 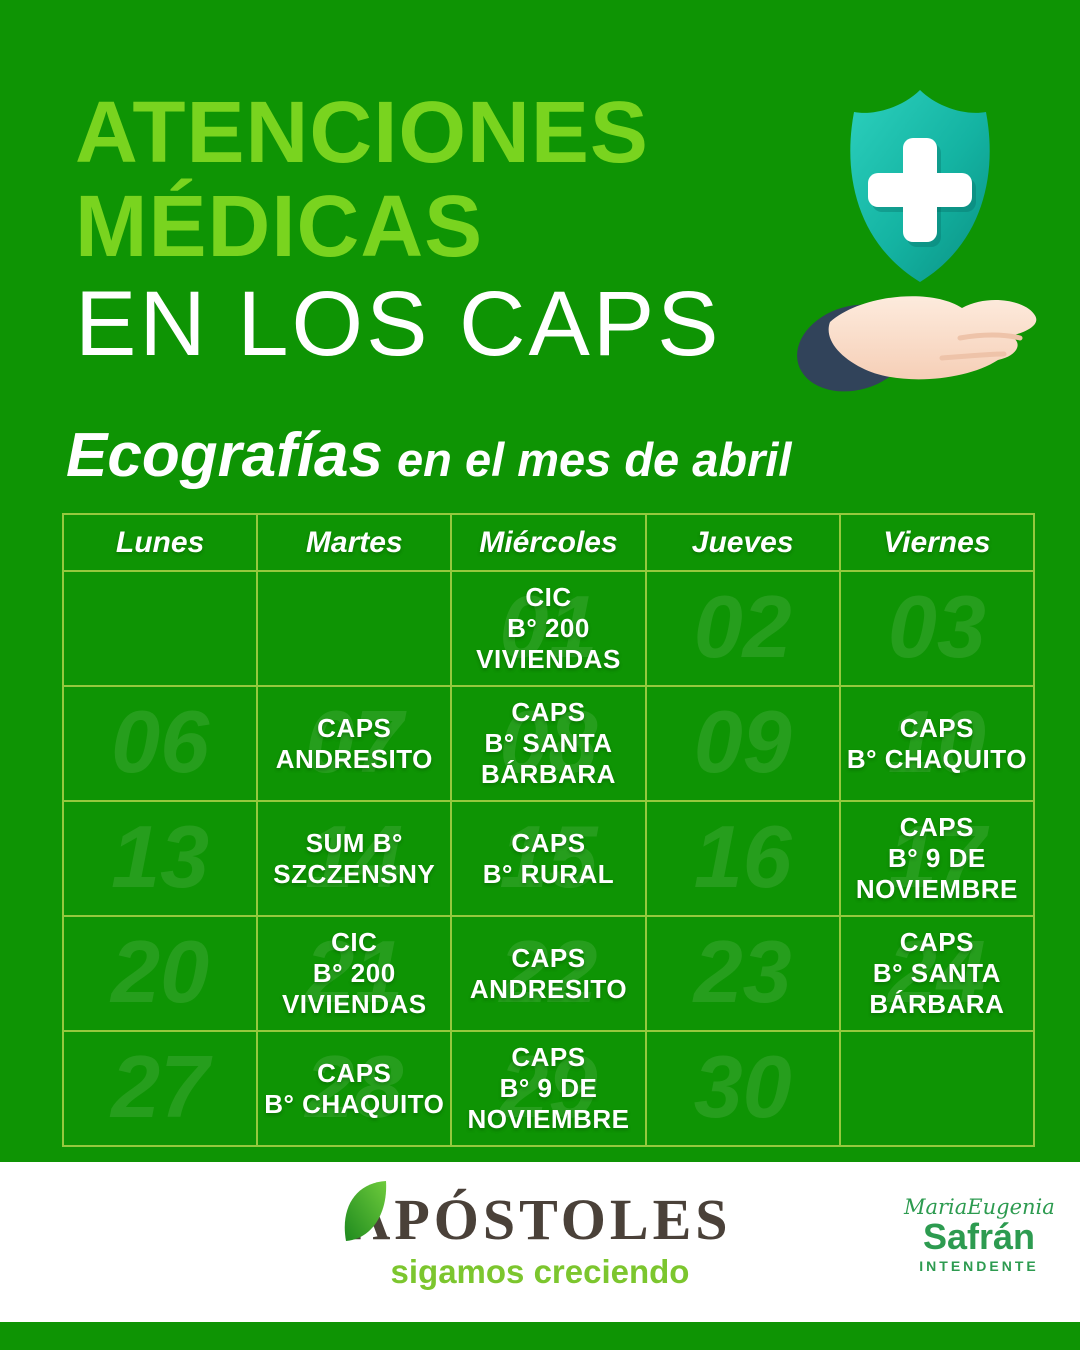 I want to click on date-watermark: 08, so click(x=548, y=741).